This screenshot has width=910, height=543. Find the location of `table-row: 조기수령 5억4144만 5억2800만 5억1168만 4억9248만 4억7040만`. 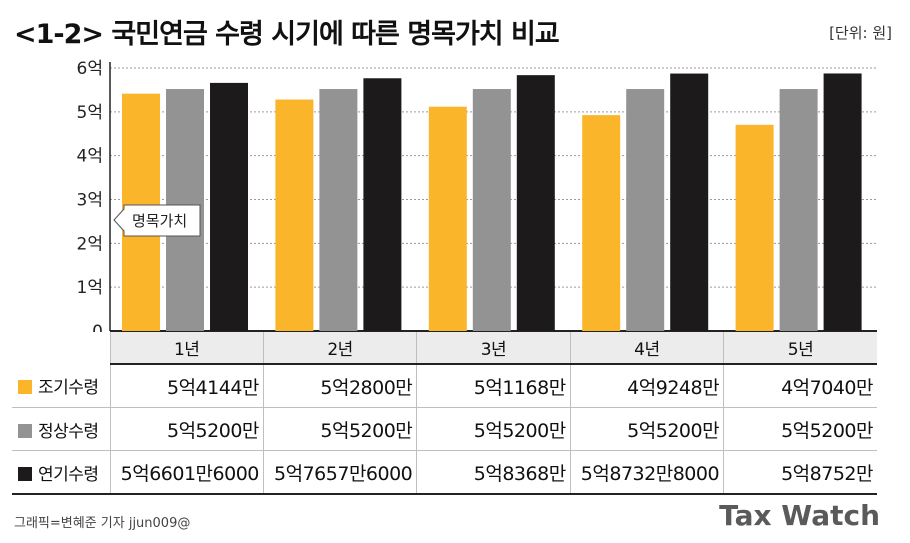

table-row: 조기수령 5억4144만 5억2800만 5억1168만 4억9248만 4억7040만 is located at coordinates (444, 386).